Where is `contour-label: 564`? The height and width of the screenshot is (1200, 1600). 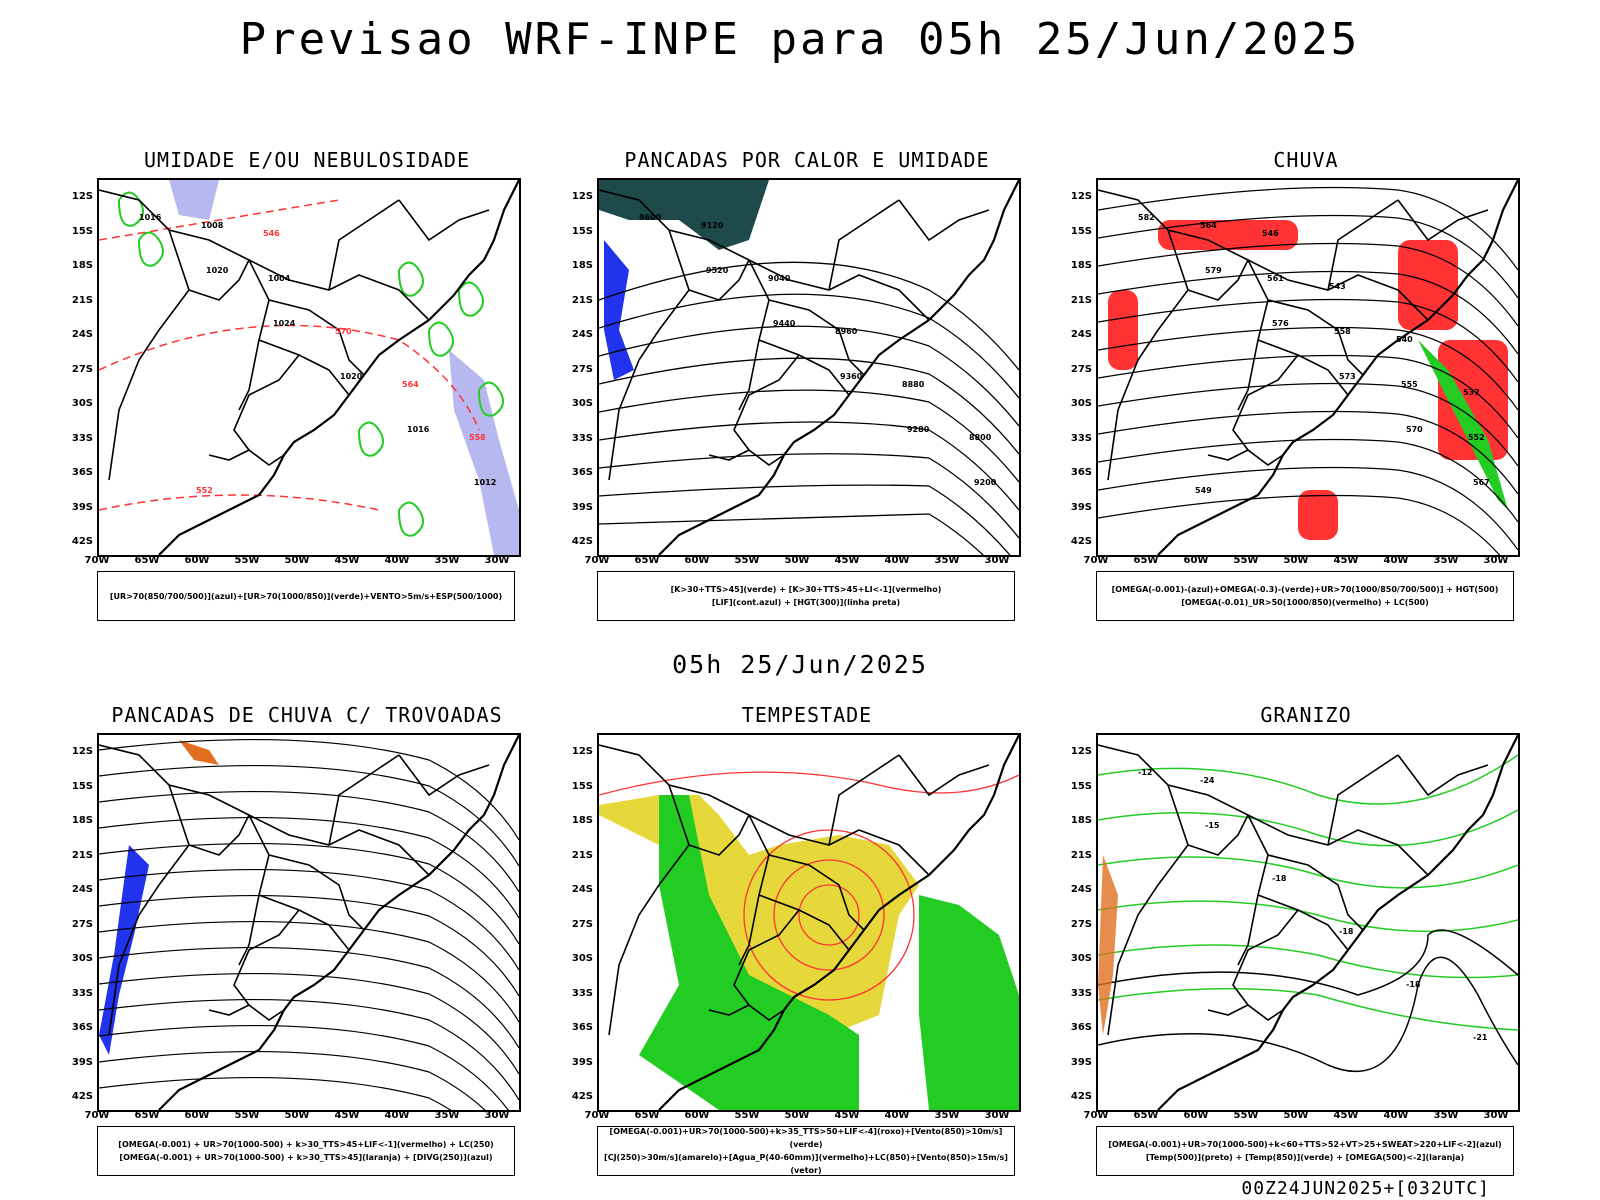
contour-label: 564 is located at coordinates (410, 384).